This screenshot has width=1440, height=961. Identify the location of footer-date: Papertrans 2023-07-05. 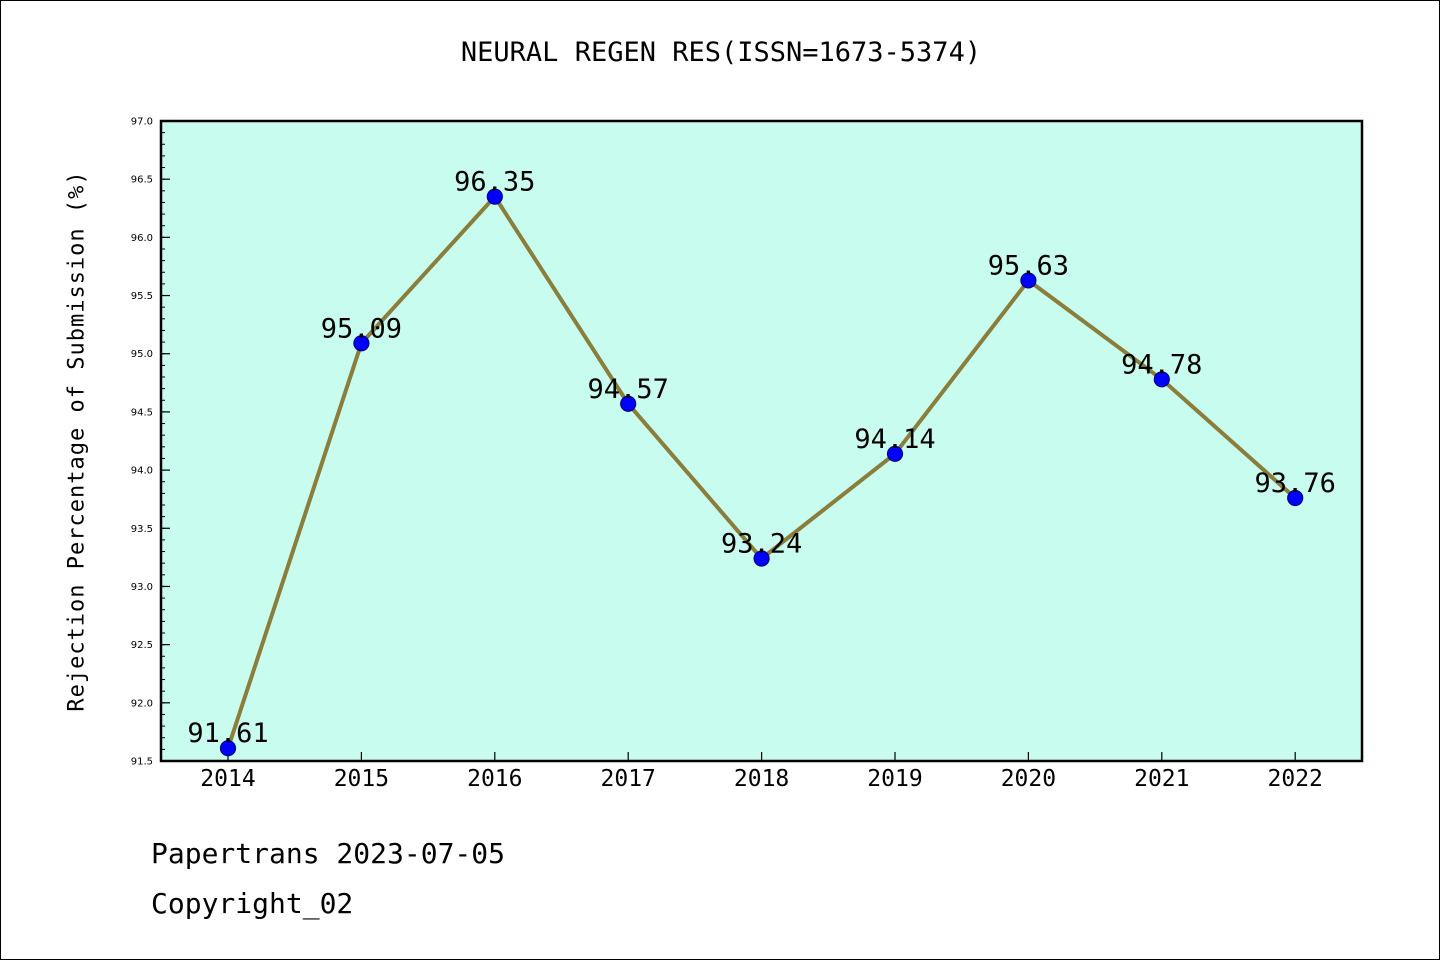
(328, 853).